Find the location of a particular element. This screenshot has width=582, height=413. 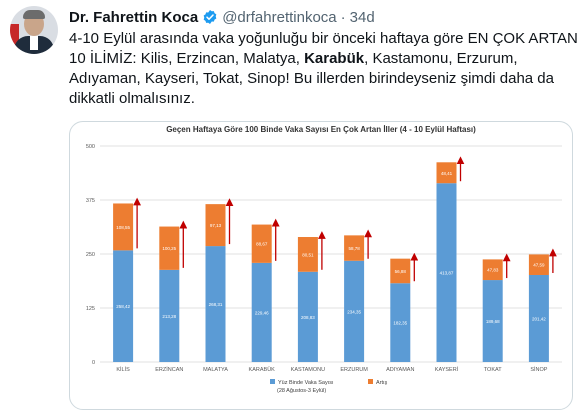

bar-base-value-label: 229,46 is located at coordinates (262, 312).